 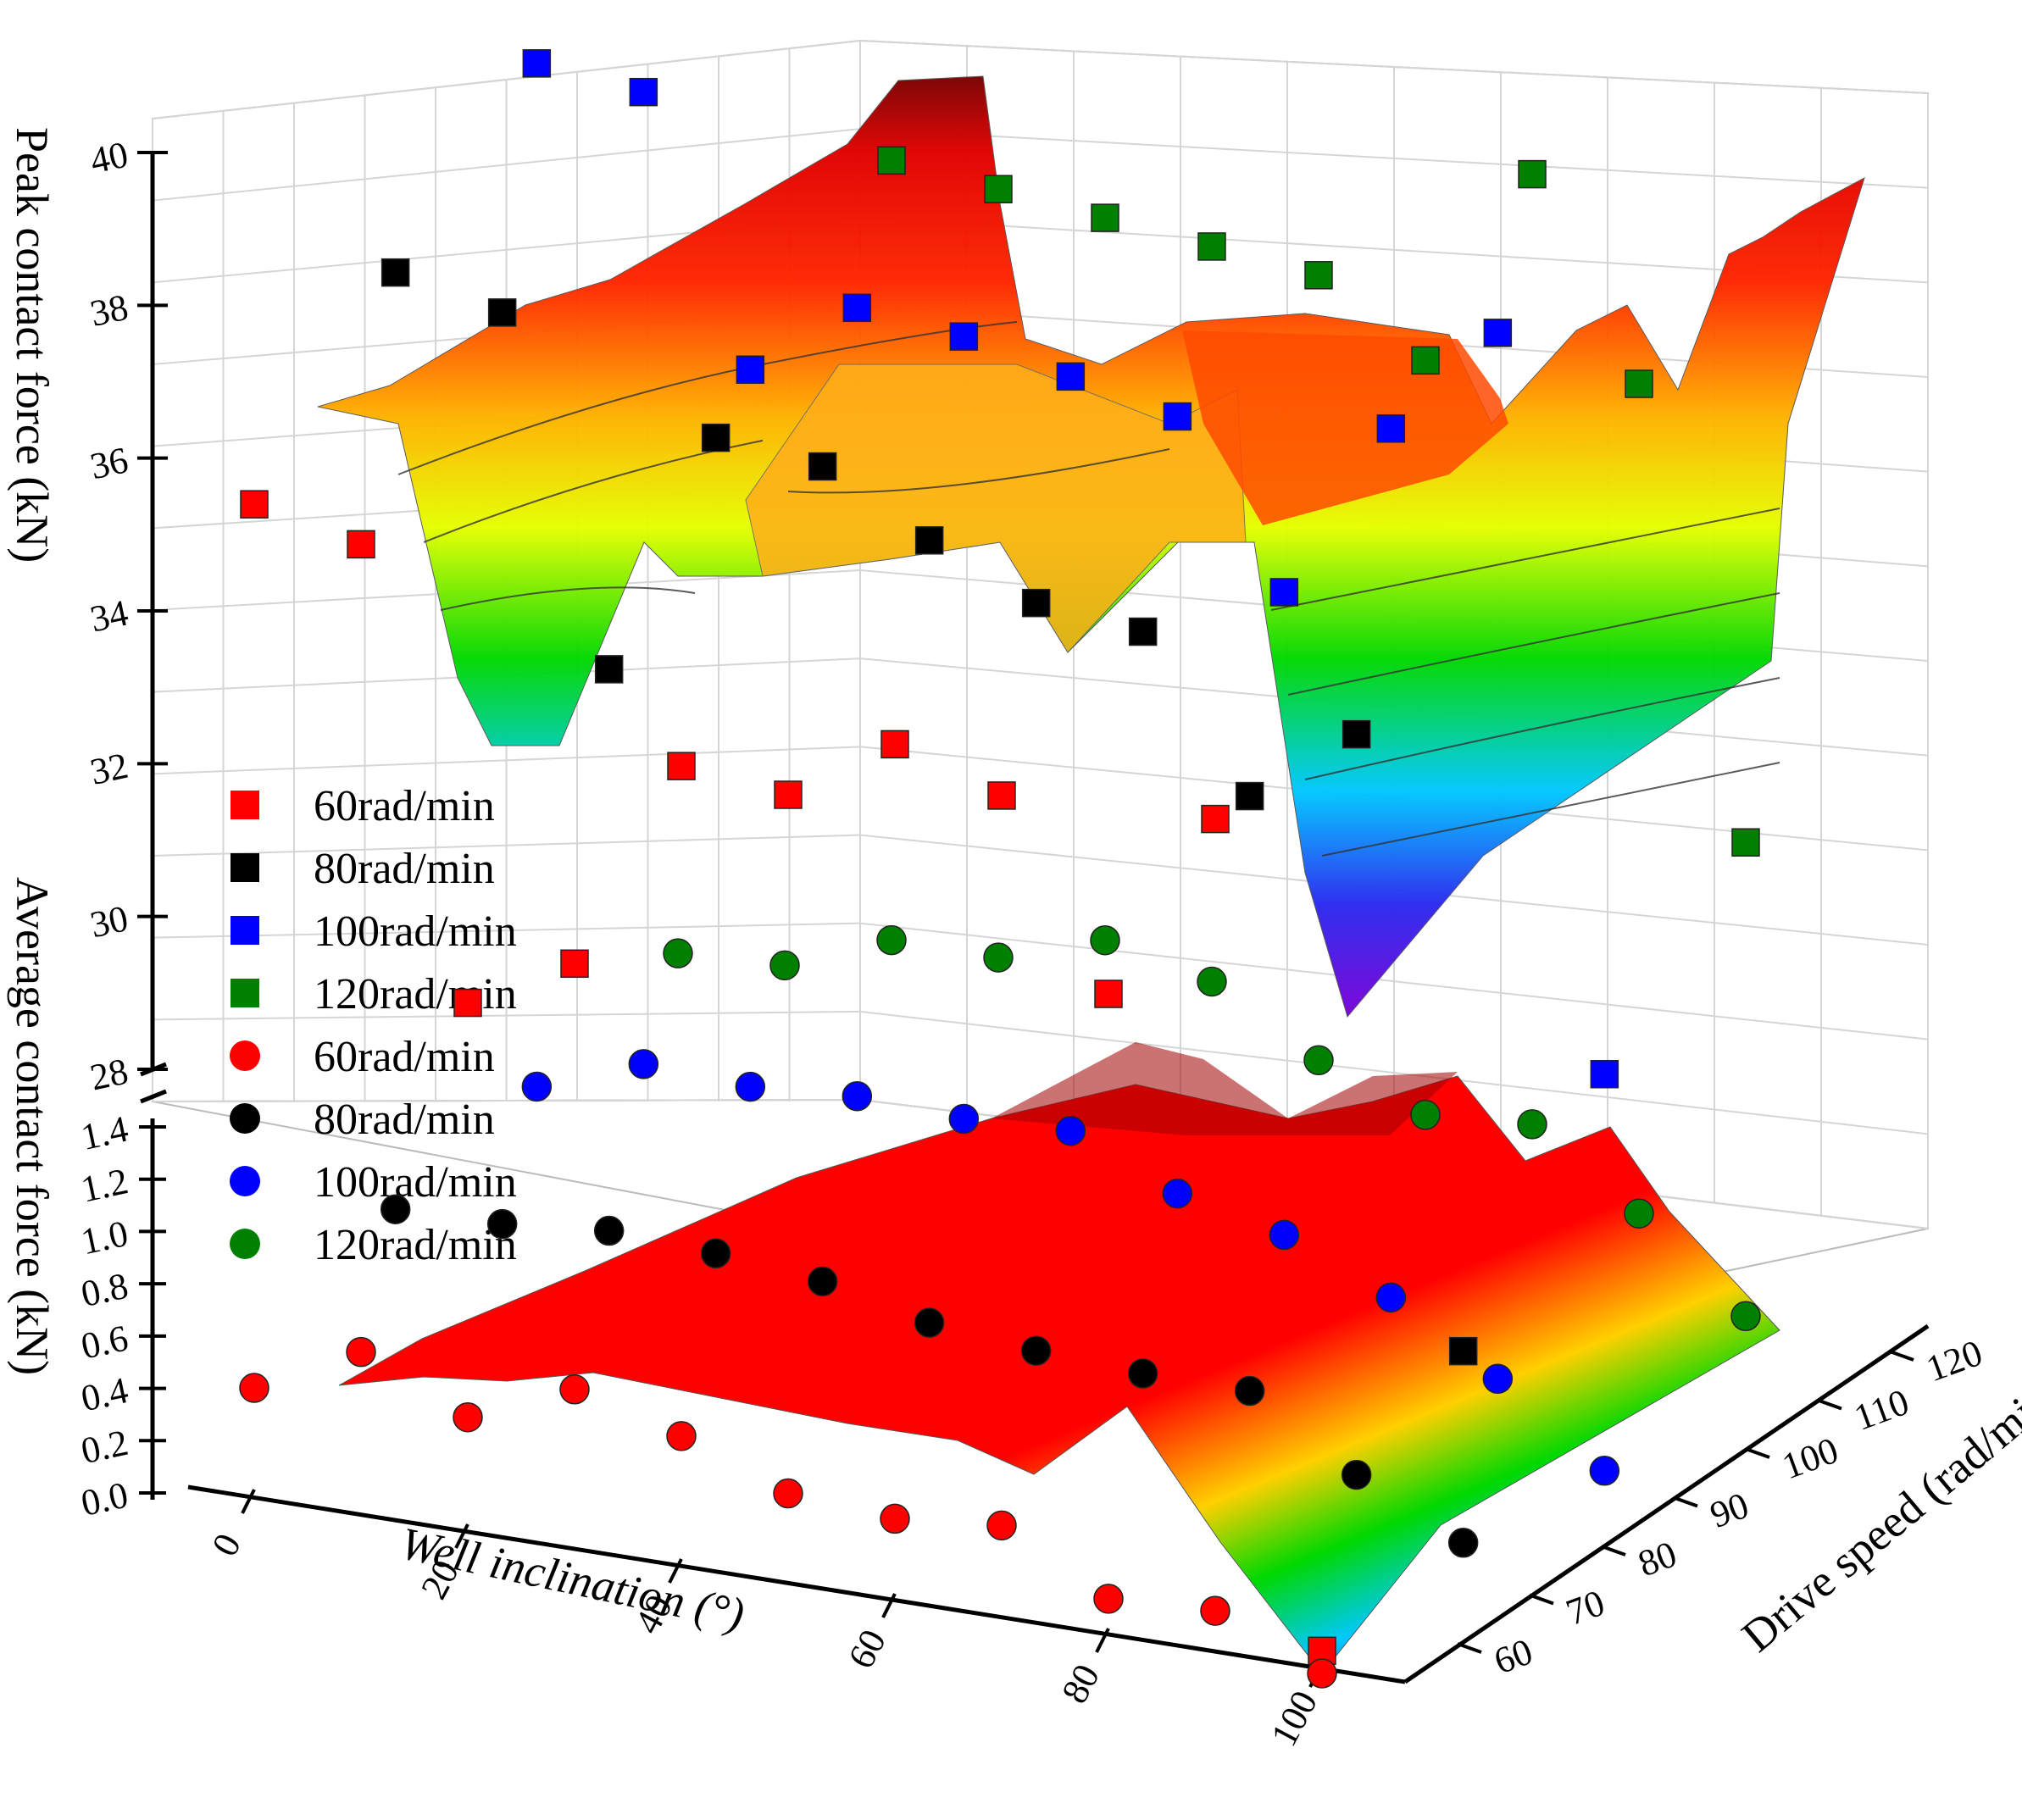 I want to click on z-upper-tick-label: 34, so click(x=108, y=617).